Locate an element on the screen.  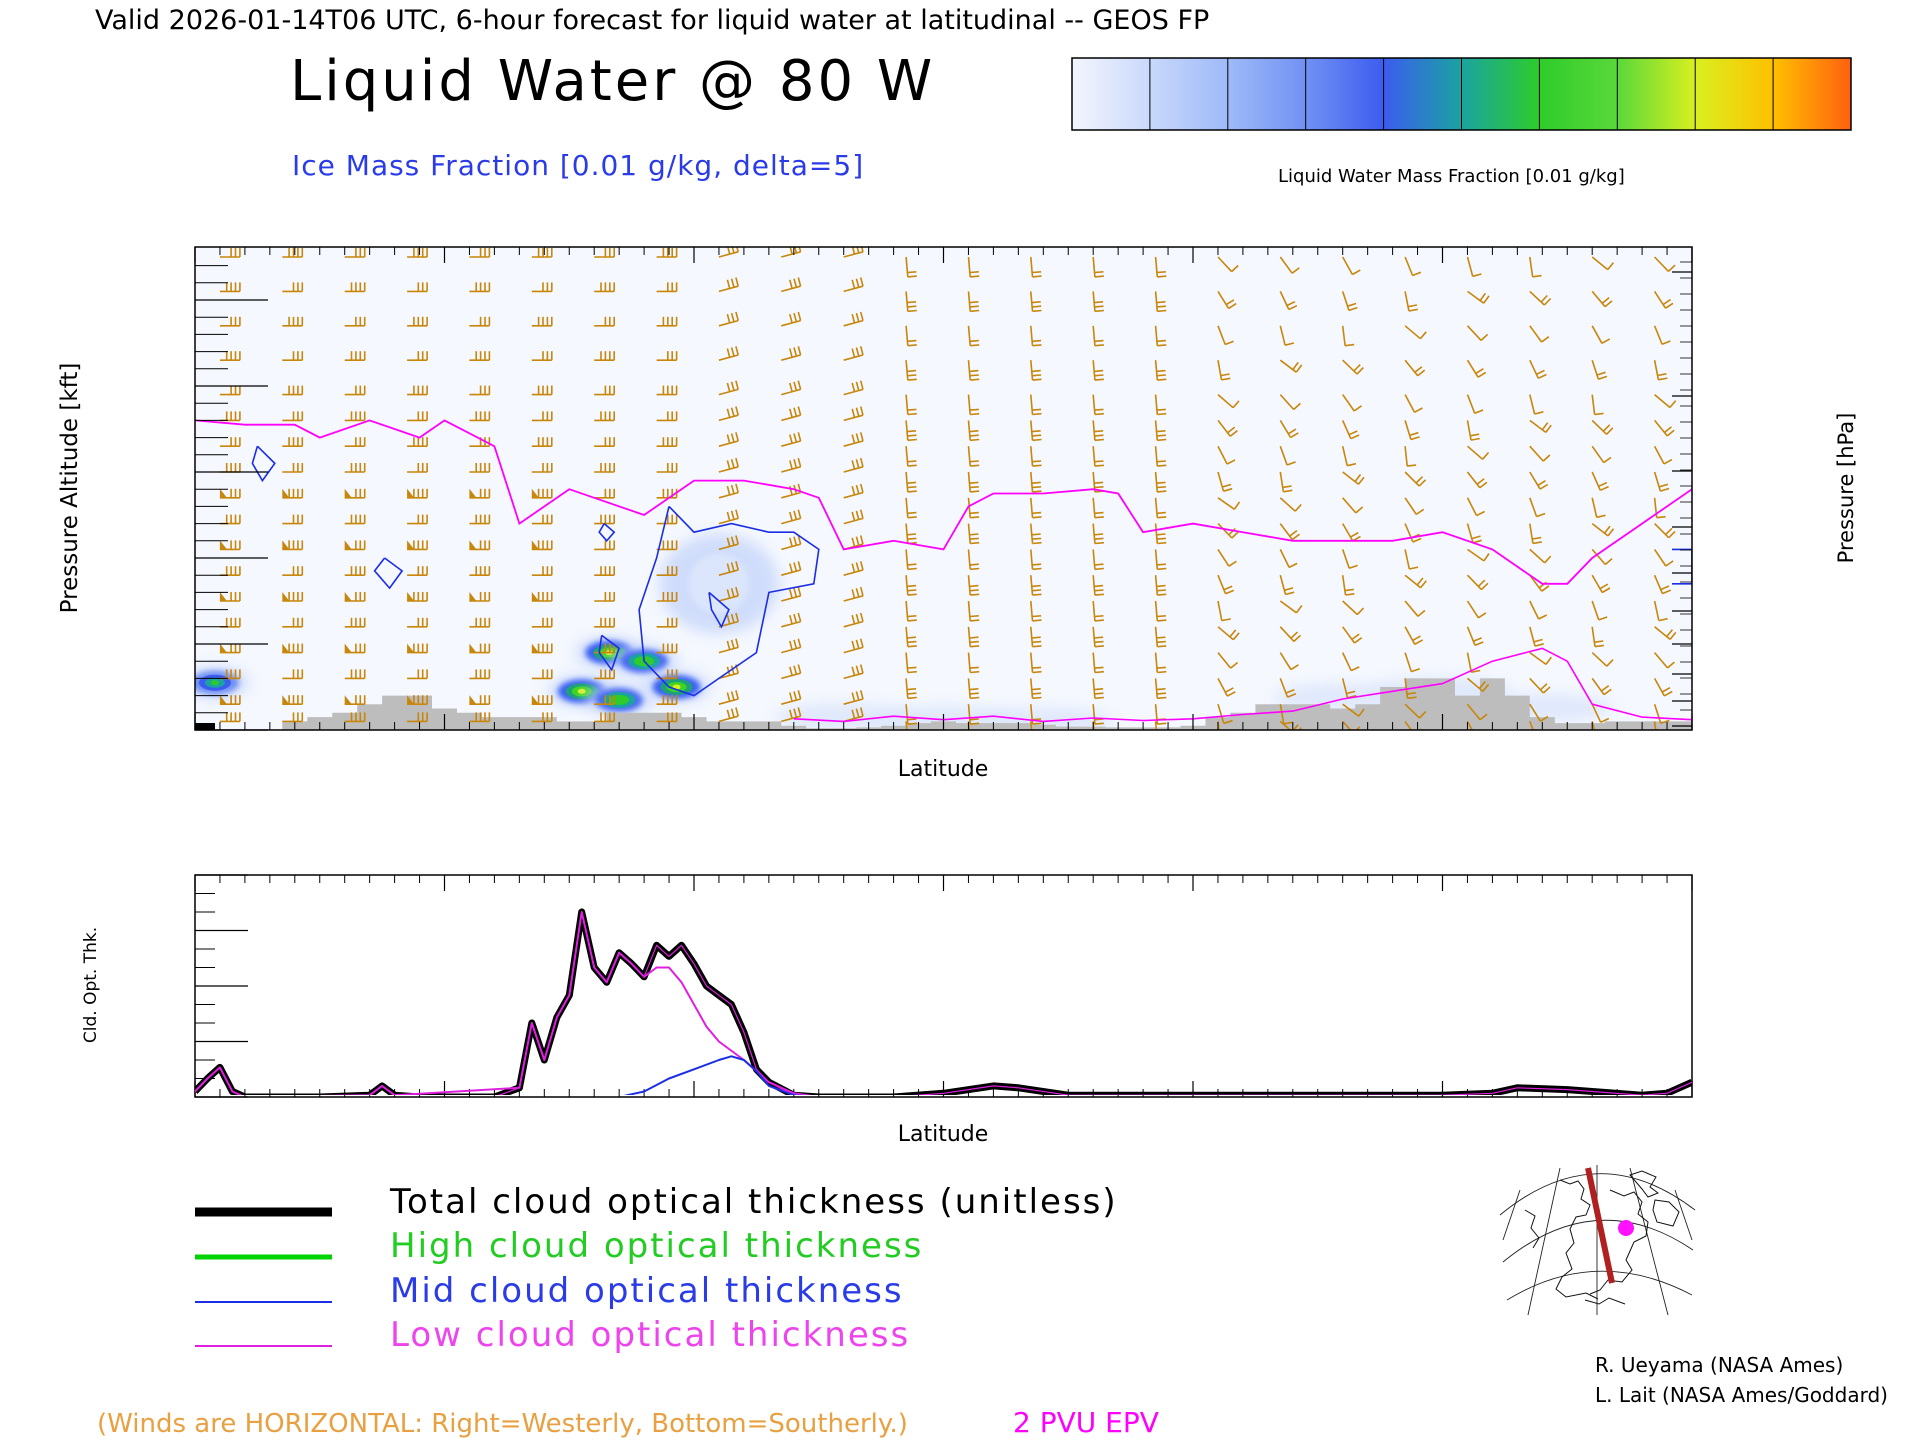
liquid-water-peak is located at coordinates (581, 691).